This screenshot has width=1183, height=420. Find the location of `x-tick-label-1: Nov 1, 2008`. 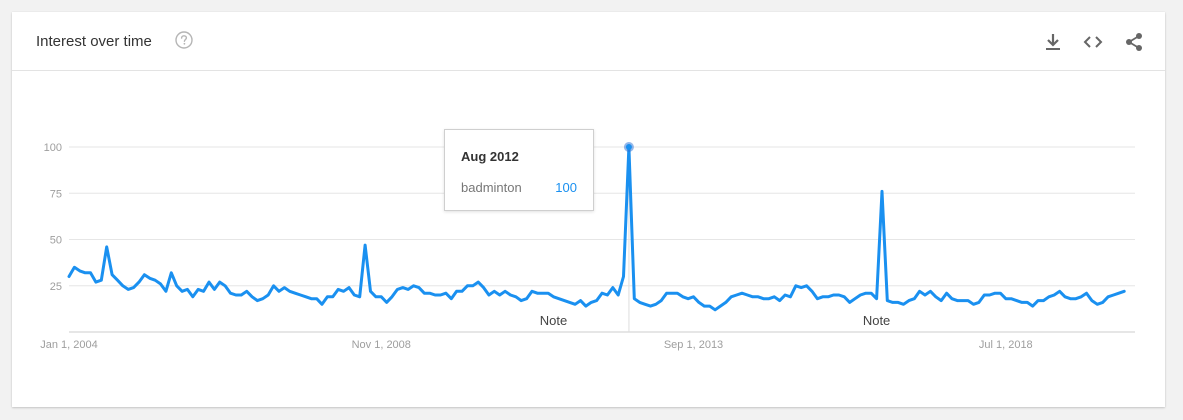

x-tick-label-1: Nov 1, 2008 is located at coordinates (381, 345).